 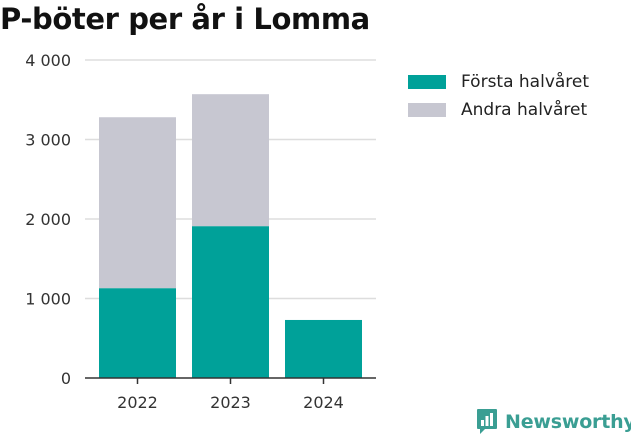 I want to click on y-tick-label: 3 000, so click(x=48, y=140).